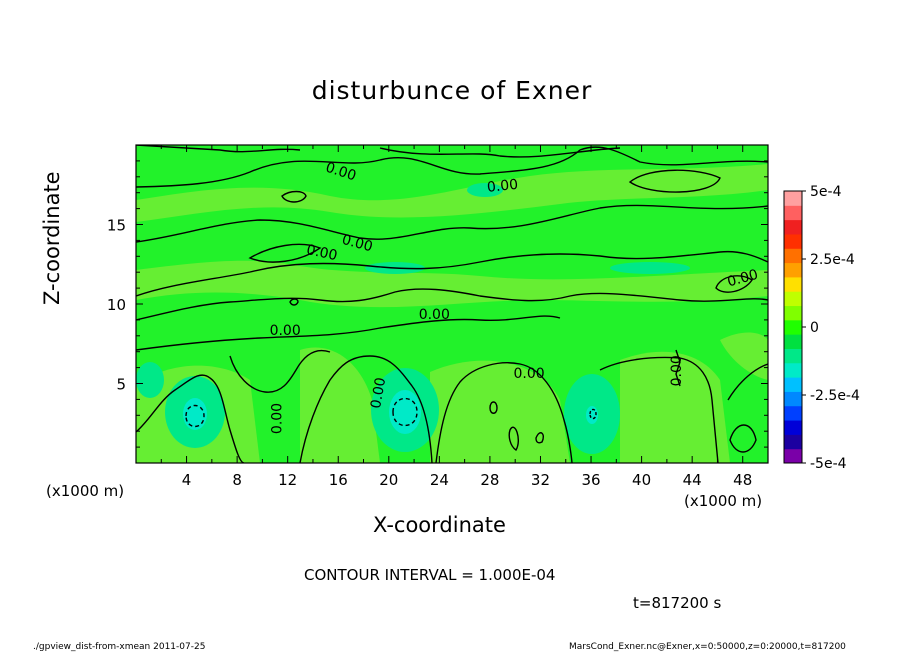 This screenshot has width=904, height=654. Describe the element at coordinates (489, 480) in the screenshot. I see `x-tick-label: 28` at that location.